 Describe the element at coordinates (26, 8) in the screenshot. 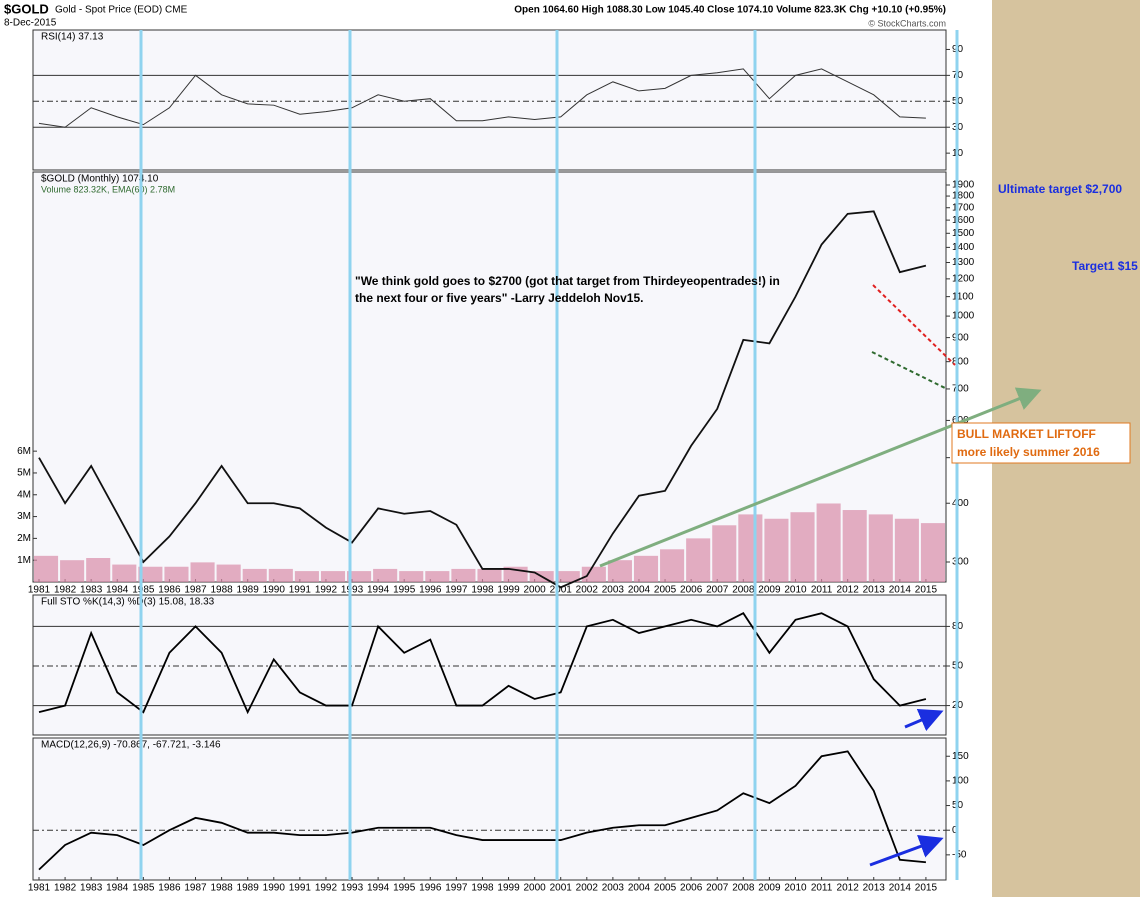

I see `symbol: $GOLD` at that location.